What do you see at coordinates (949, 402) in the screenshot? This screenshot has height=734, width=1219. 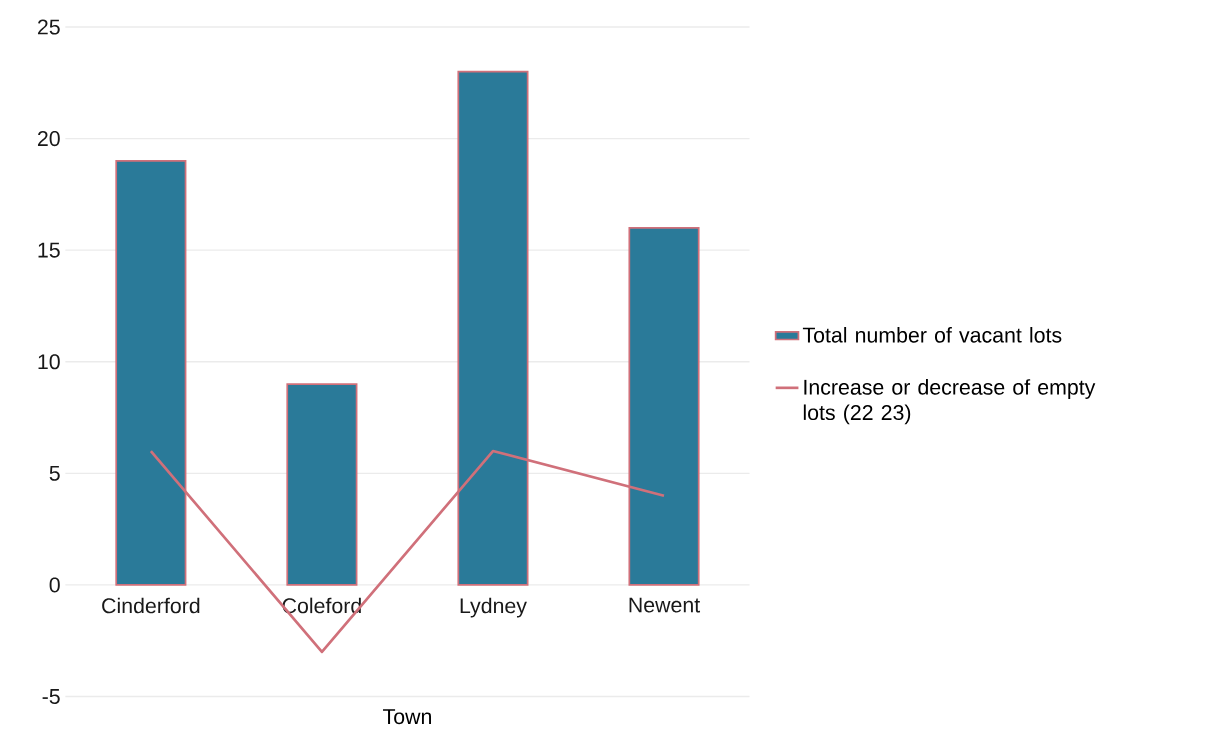 I see `legend-label: Increase or decrease of empty lots (22 23)` at bounding box center [949, 402].